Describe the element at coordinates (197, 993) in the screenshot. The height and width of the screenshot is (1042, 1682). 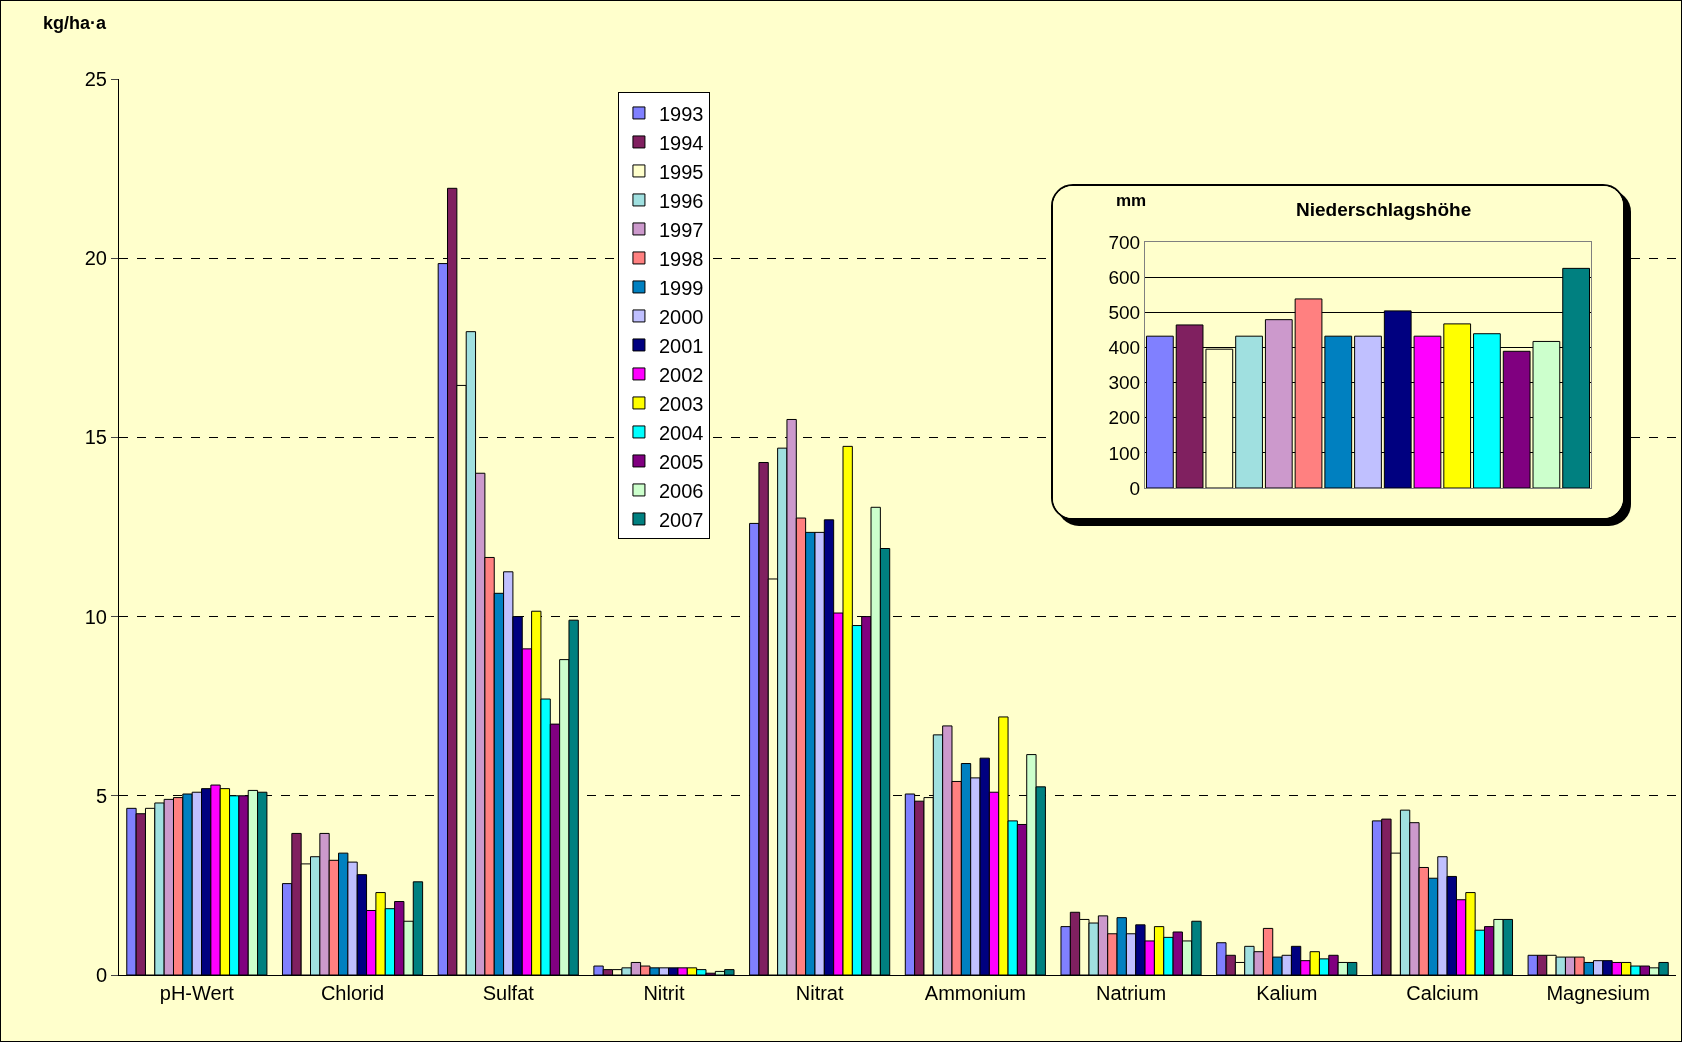
I see `x-tick-label: pH-Wert` at that location.